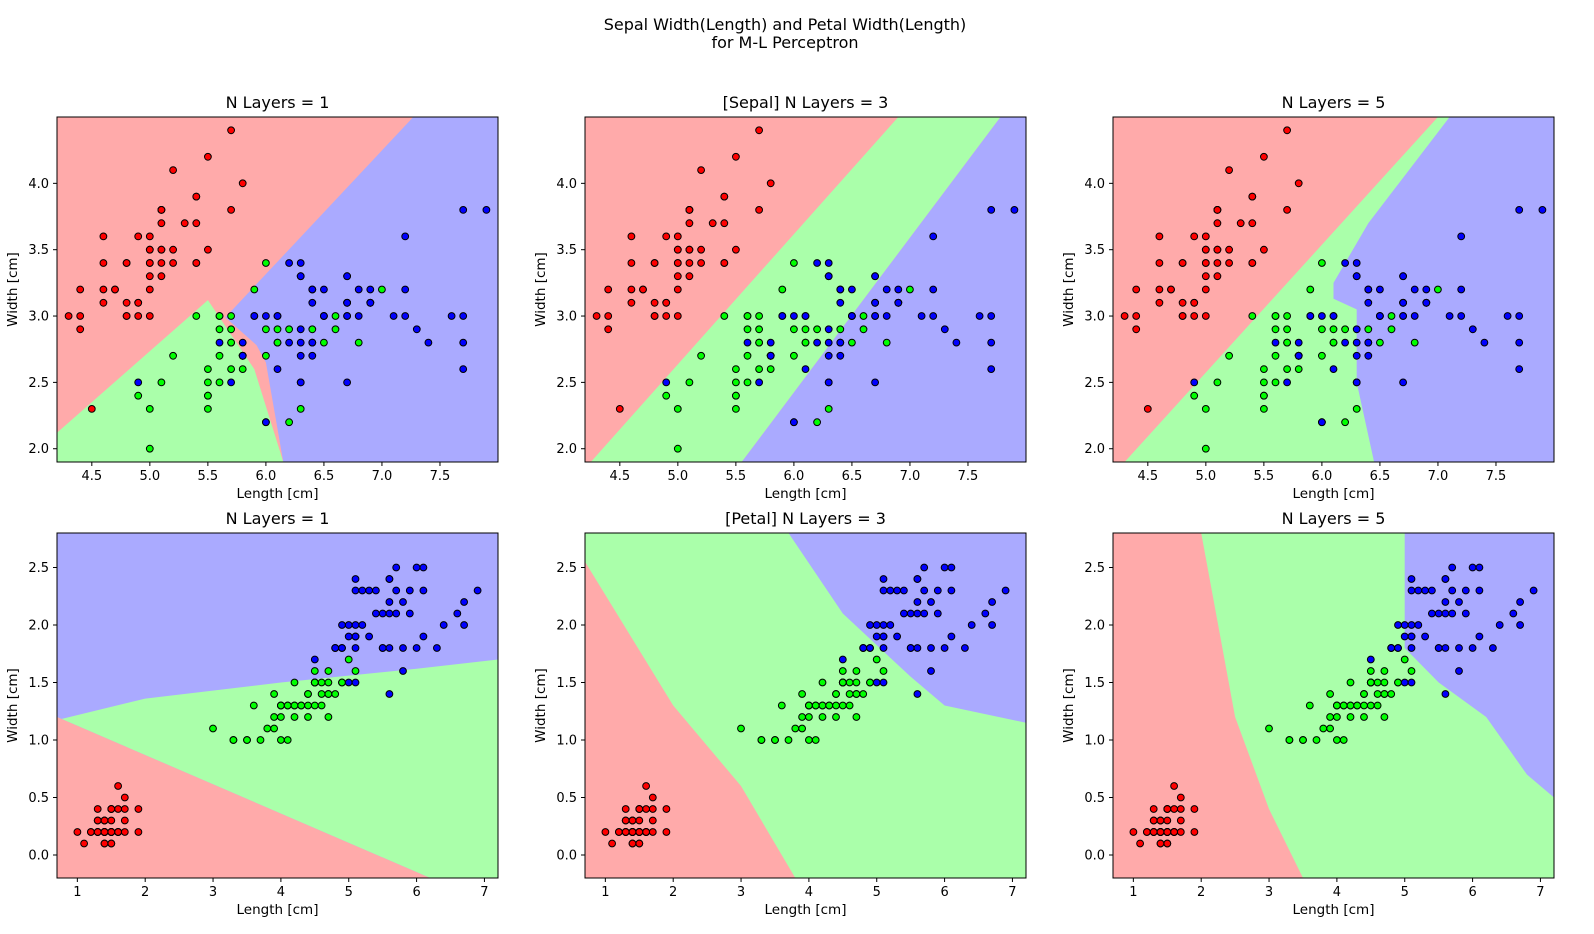  I want to click on x-tick-label: 1, so click(605, 892).